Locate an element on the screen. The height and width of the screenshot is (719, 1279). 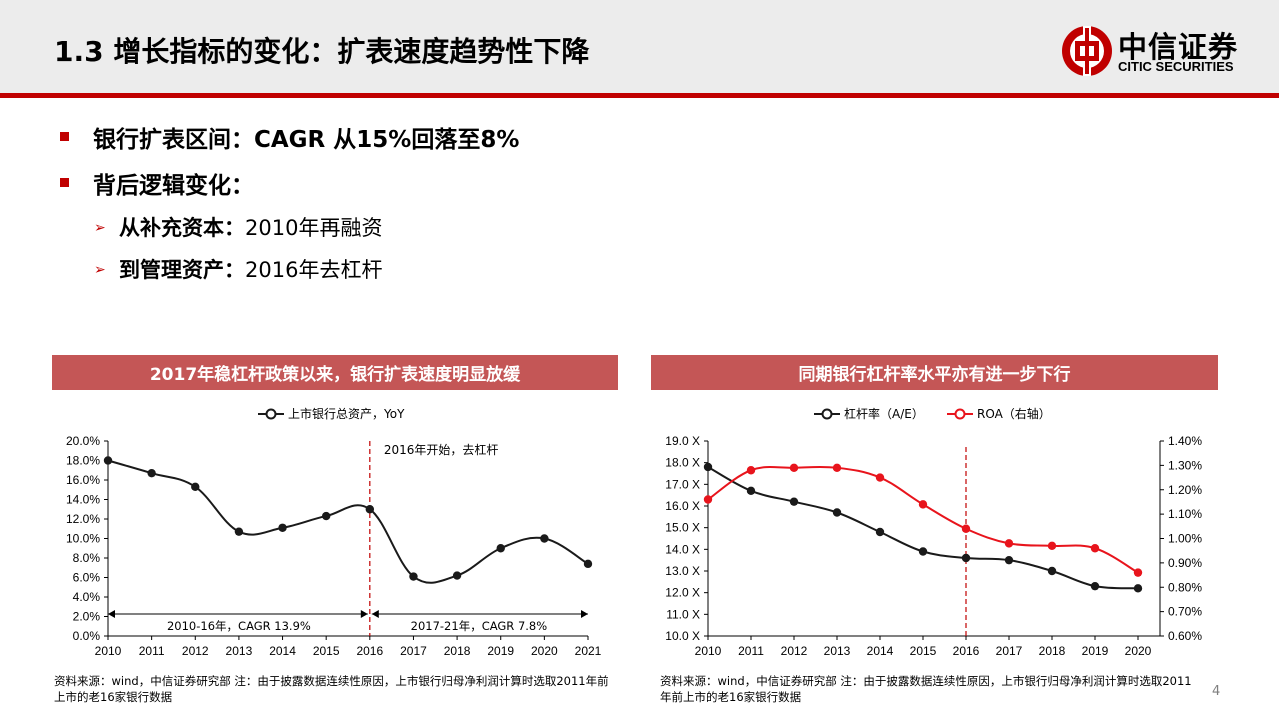
data-point-2013 is located at coordinates (239, 531).